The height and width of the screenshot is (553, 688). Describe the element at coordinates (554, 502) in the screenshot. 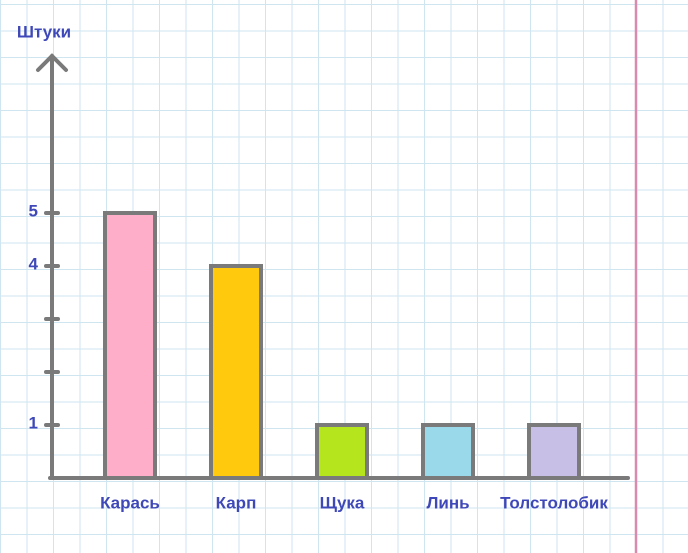

I see `x-tick-label: Толстолобик` at that location.